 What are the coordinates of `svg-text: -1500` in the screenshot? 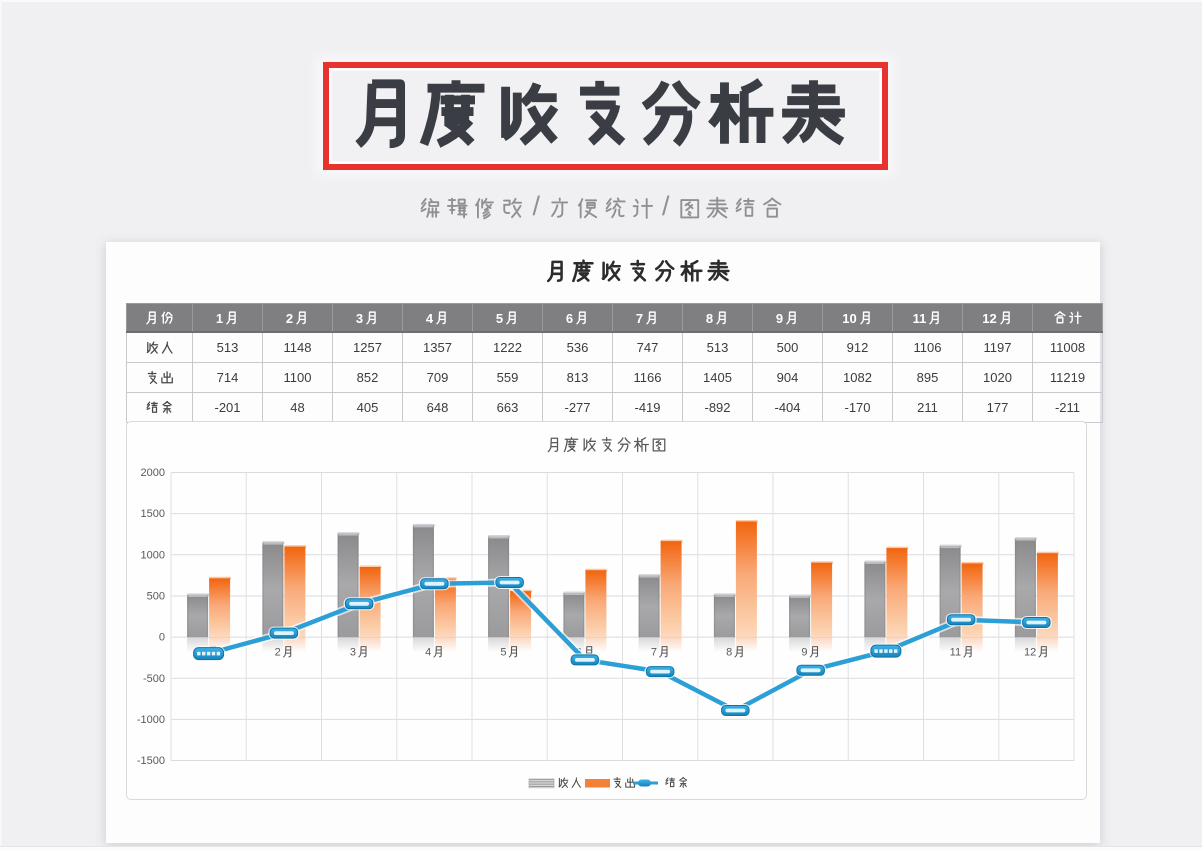 It's located at (151, 761).